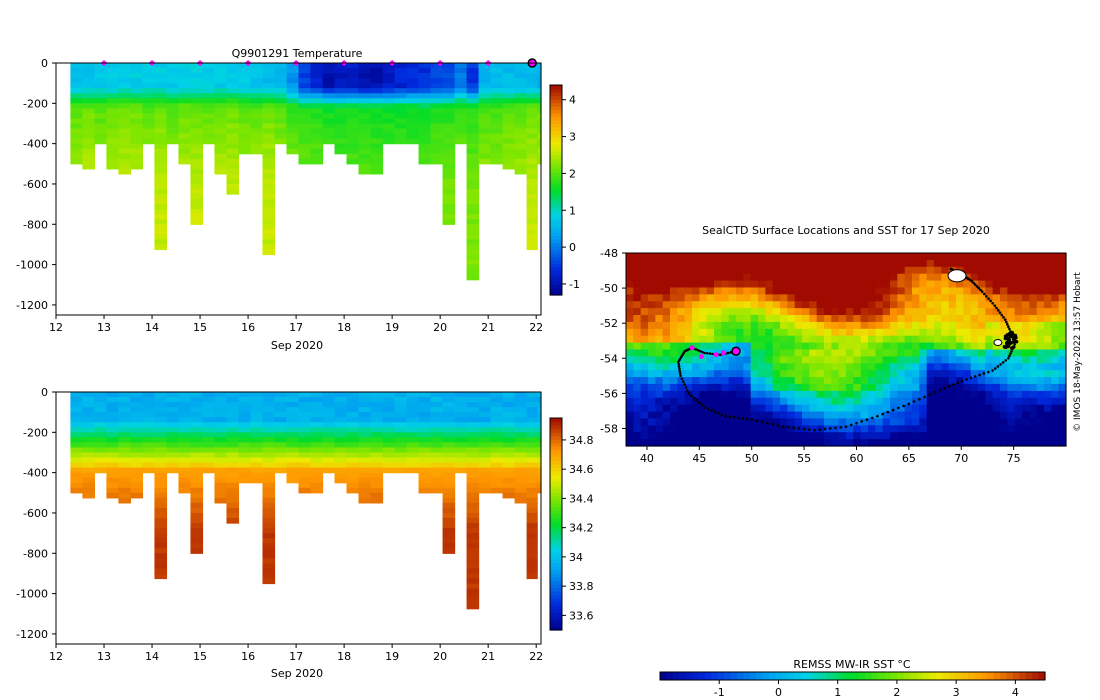  I want to click on x-tick-label: 15, so click(200, 656).